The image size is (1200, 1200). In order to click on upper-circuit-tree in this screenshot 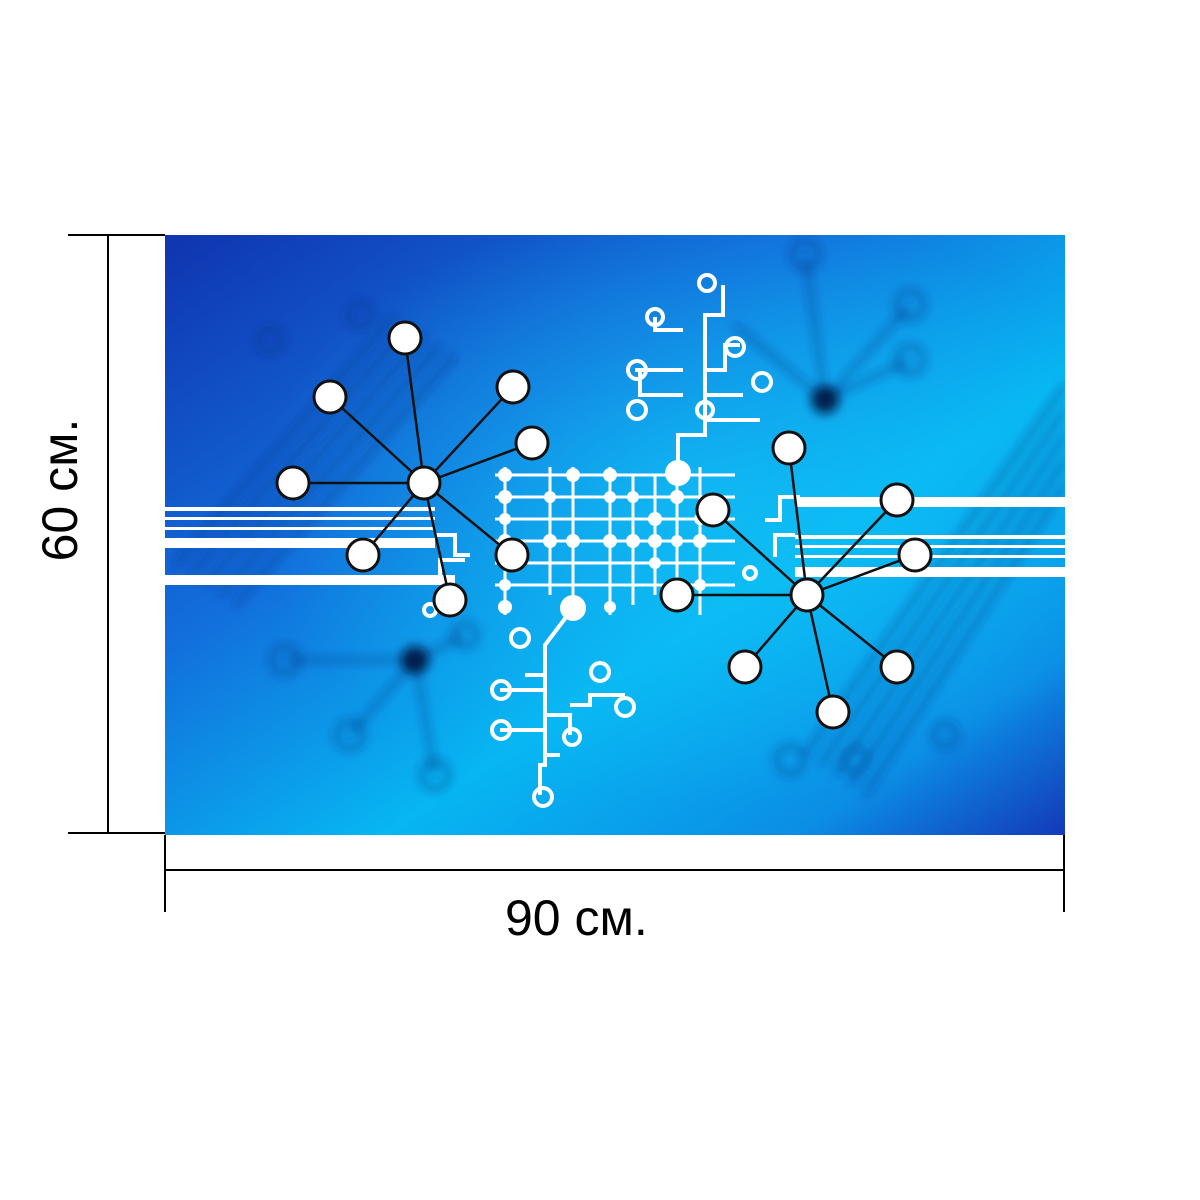, I will do `click(699, 373)`.